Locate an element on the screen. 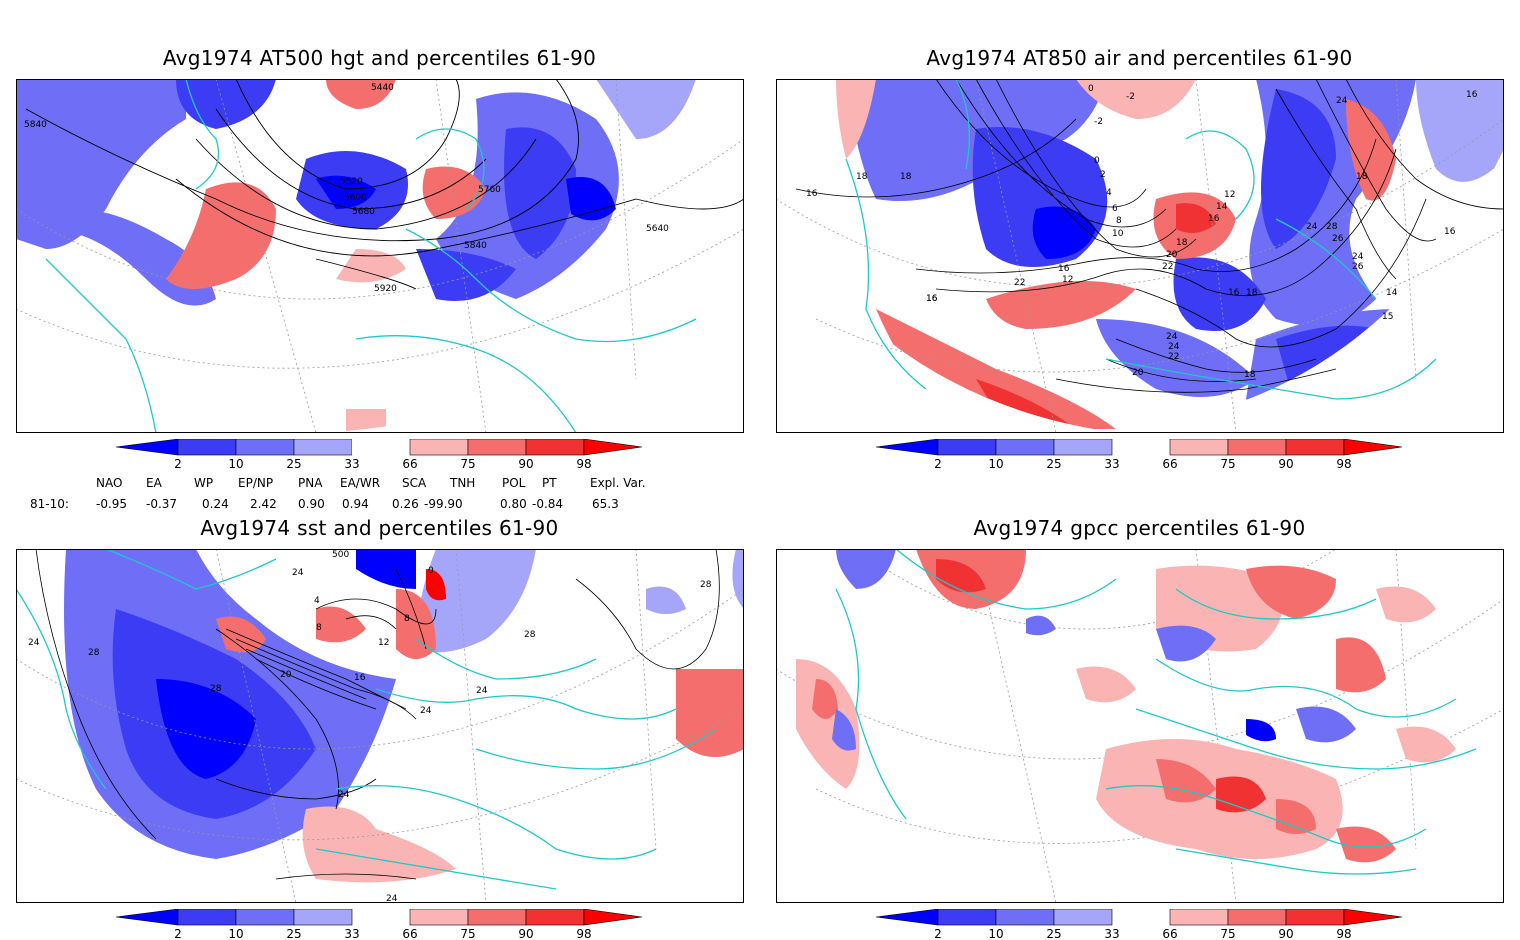  index-value-pna: 0.90 is located at coordinates (311, 504).